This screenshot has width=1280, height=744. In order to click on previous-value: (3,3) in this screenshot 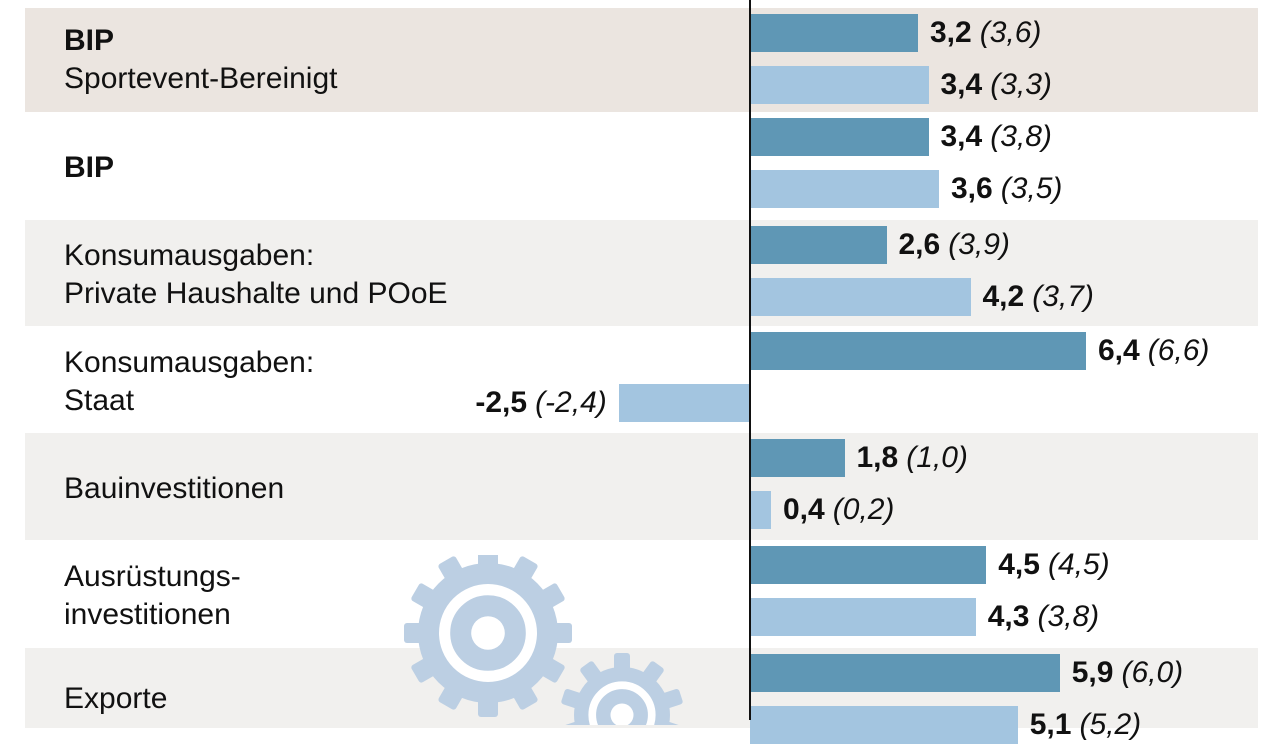, I will do `click(1021, 84)`.